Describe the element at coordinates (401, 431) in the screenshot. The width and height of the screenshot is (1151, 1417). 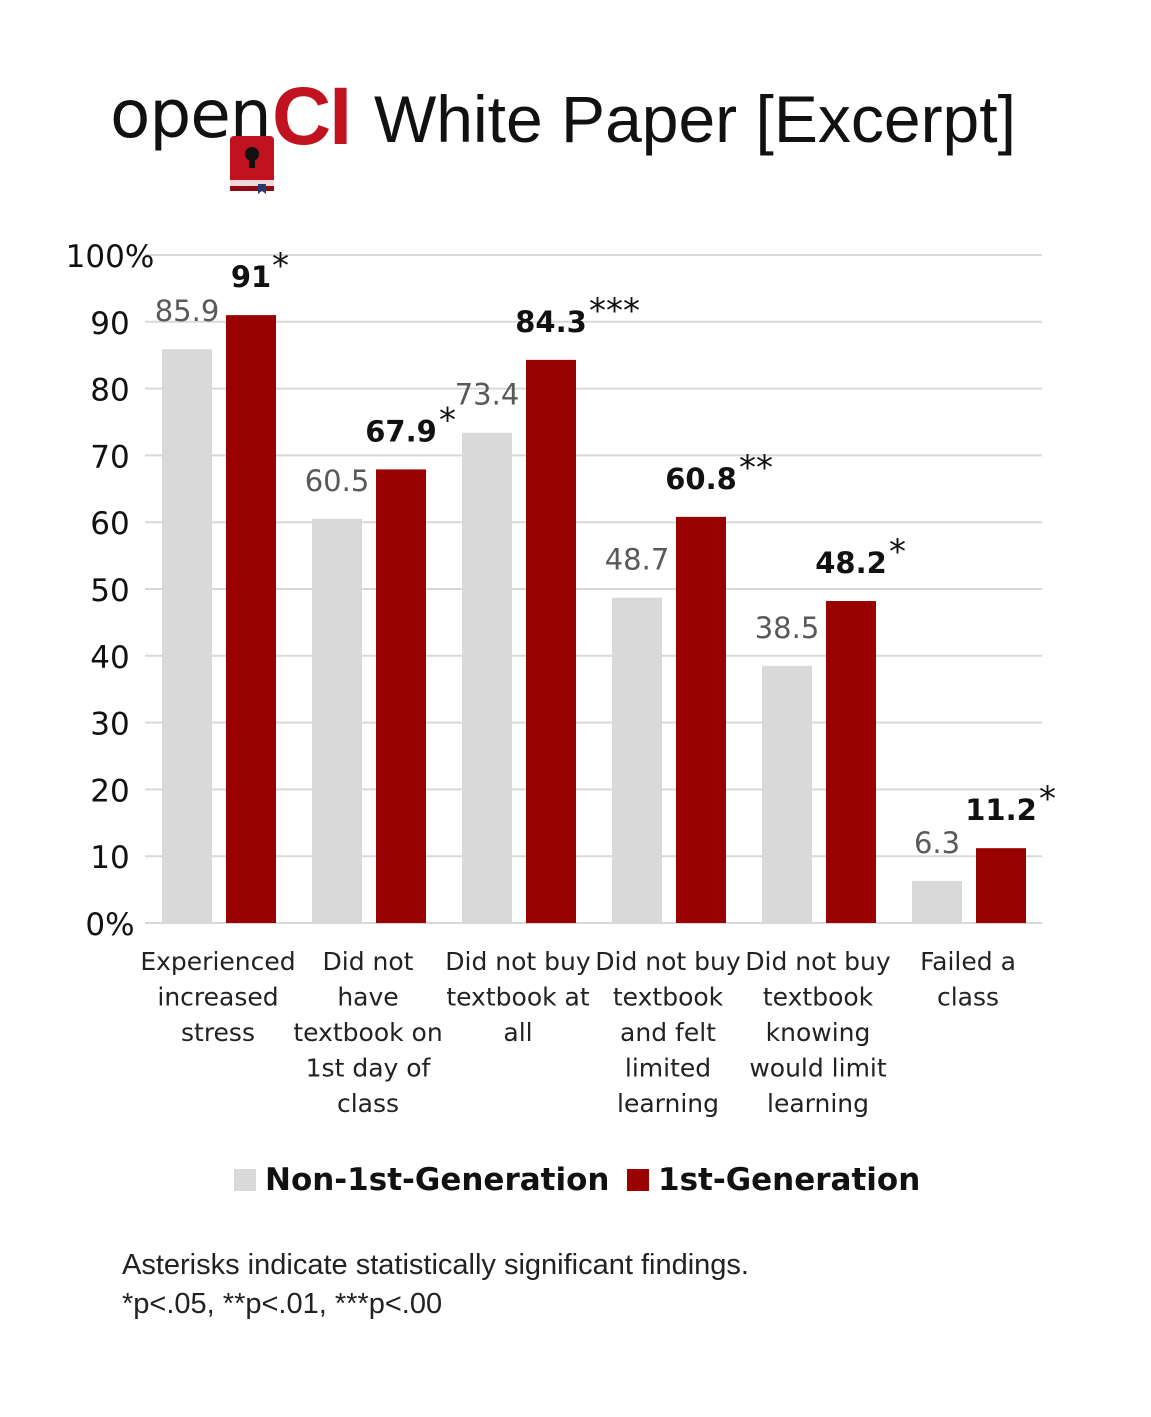
I see `data-label-first-gen: 67.9` at that location.